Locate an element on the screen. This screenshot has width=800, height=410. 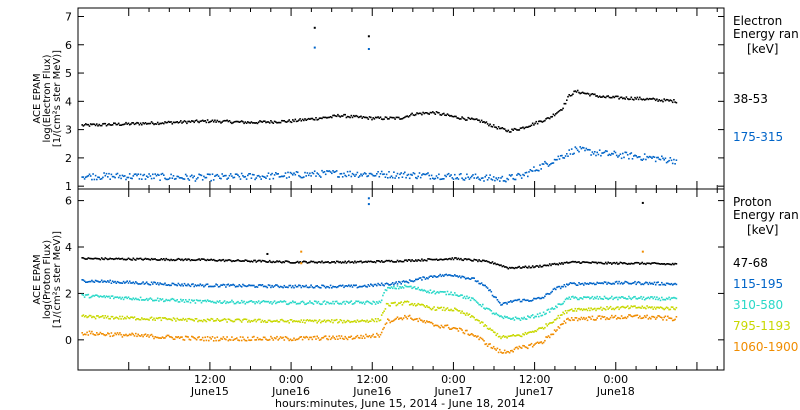
electron-outlier-point is located at coordinates (314, 47).